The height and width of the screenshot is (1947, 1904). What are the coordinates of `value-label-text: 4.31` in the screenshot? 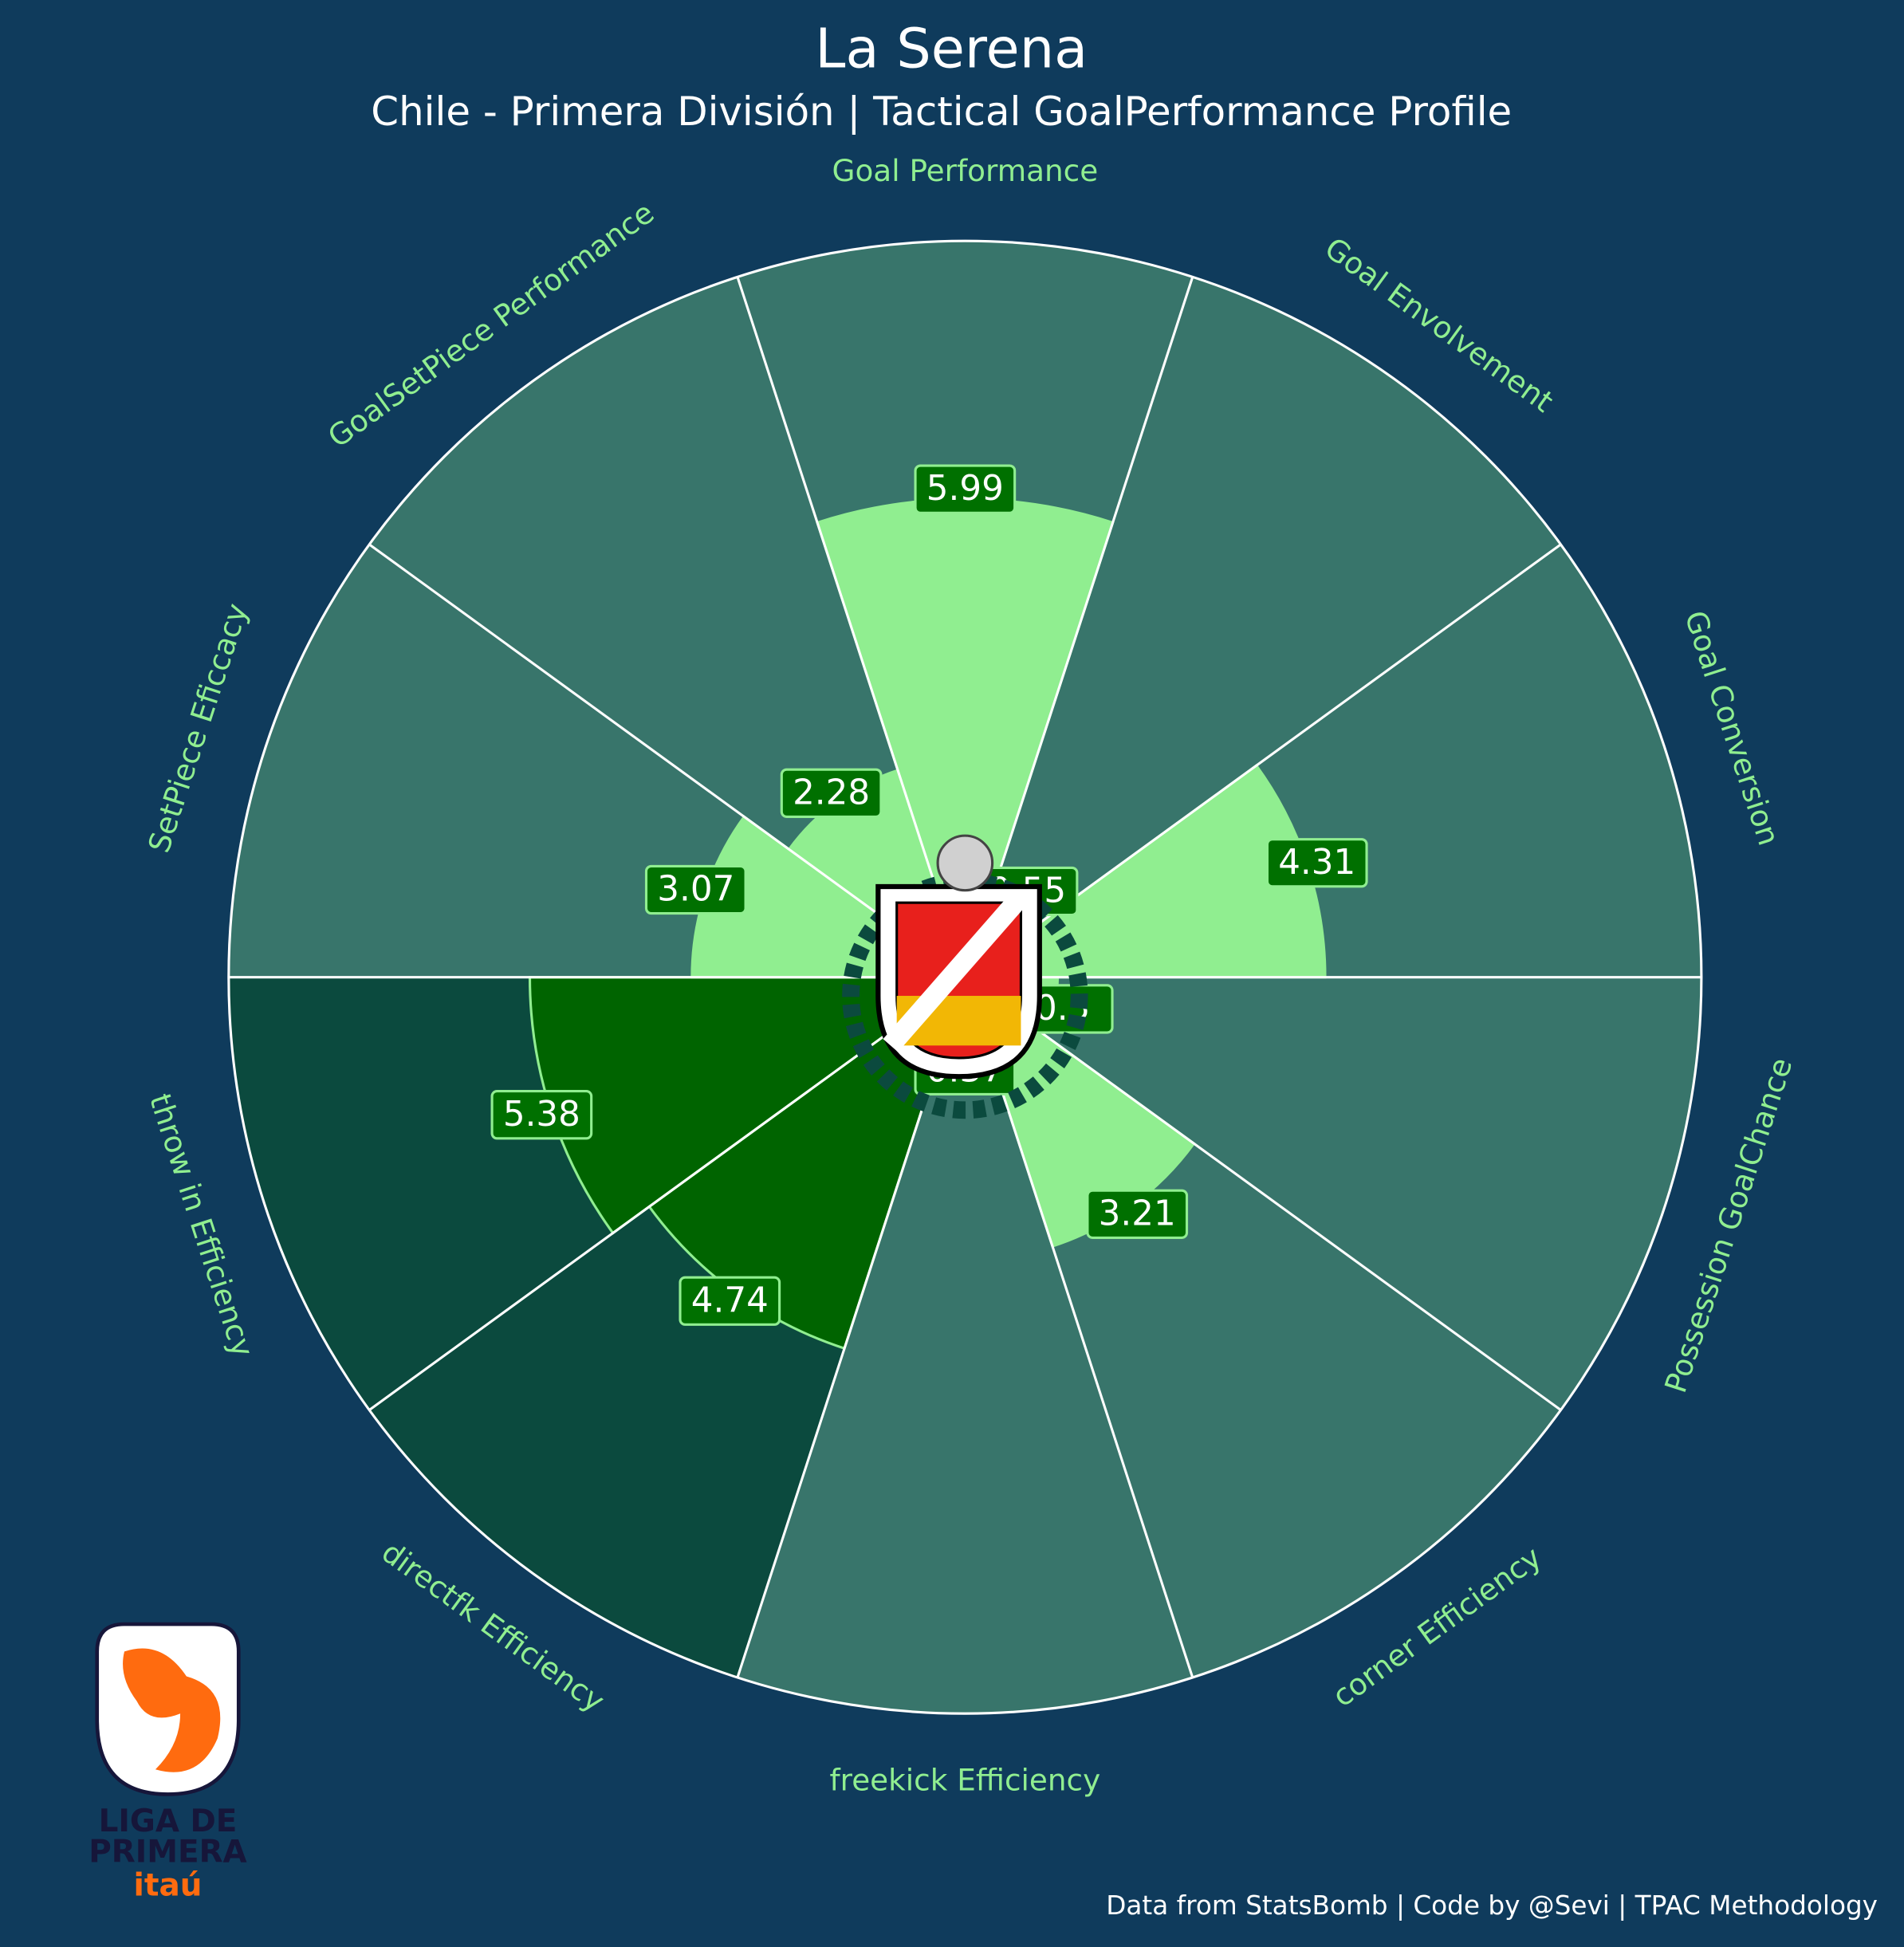 It's located at (1316, 863).